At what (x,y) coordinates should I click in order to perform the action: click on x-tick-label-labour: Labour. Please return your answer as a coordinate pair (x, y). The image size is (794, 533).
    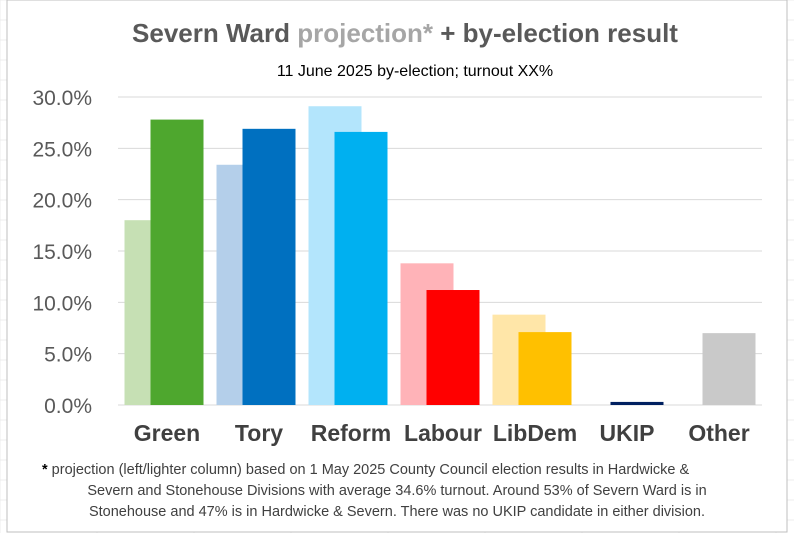
    Looking at the image, I should click on (443, 433).